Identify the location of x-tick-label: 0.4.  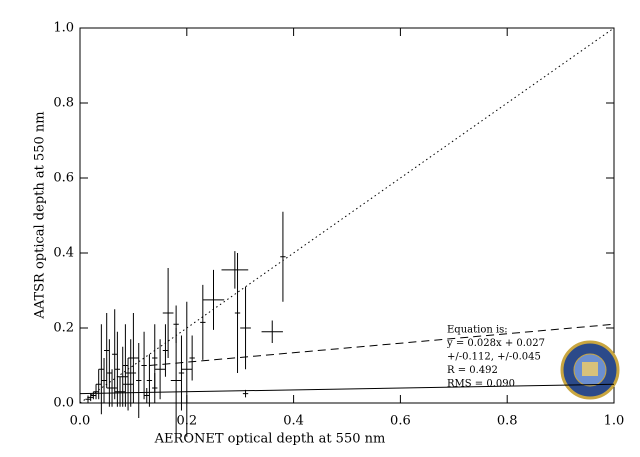
(293, 421).